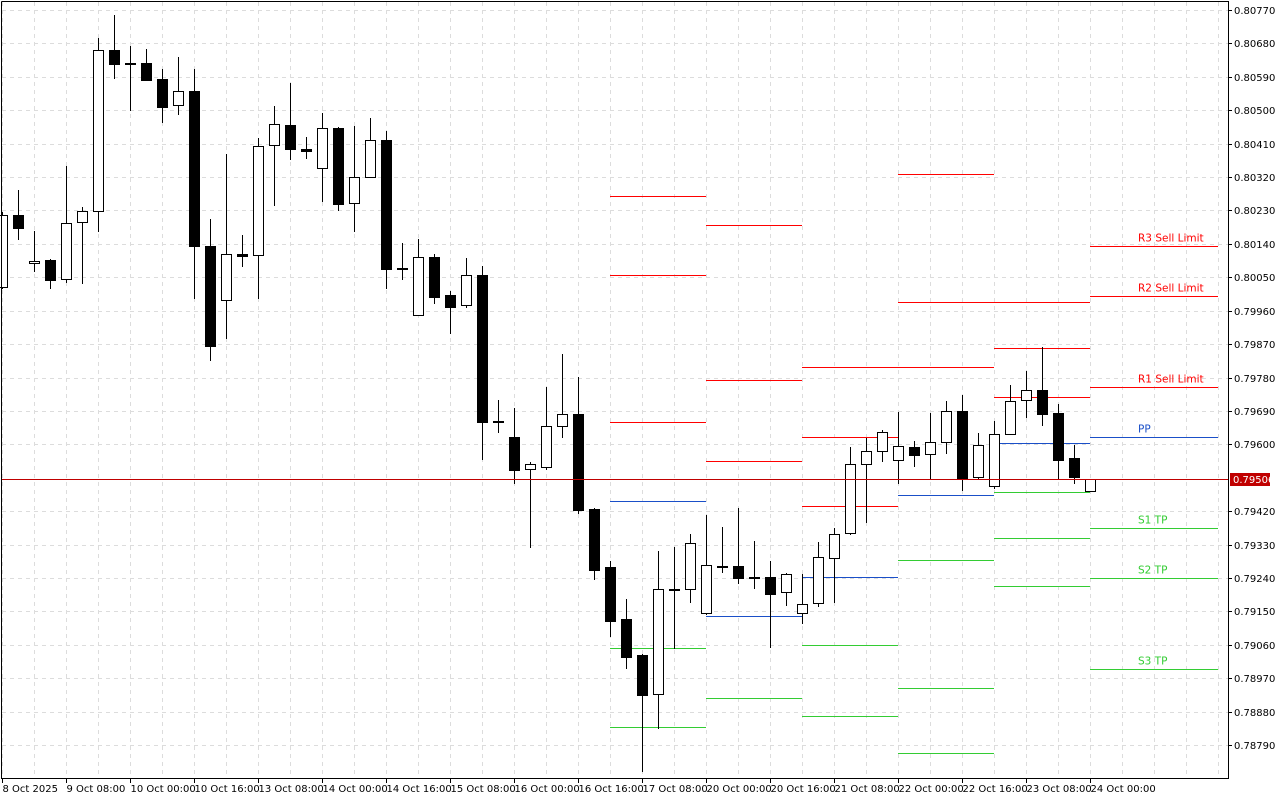 This screenshot has height=800, width=1280. What do you see at coordinates (1254, 746) in the screenshot?
I see `y-tick-label: 0.78790` at bounding box center [1254, 746].